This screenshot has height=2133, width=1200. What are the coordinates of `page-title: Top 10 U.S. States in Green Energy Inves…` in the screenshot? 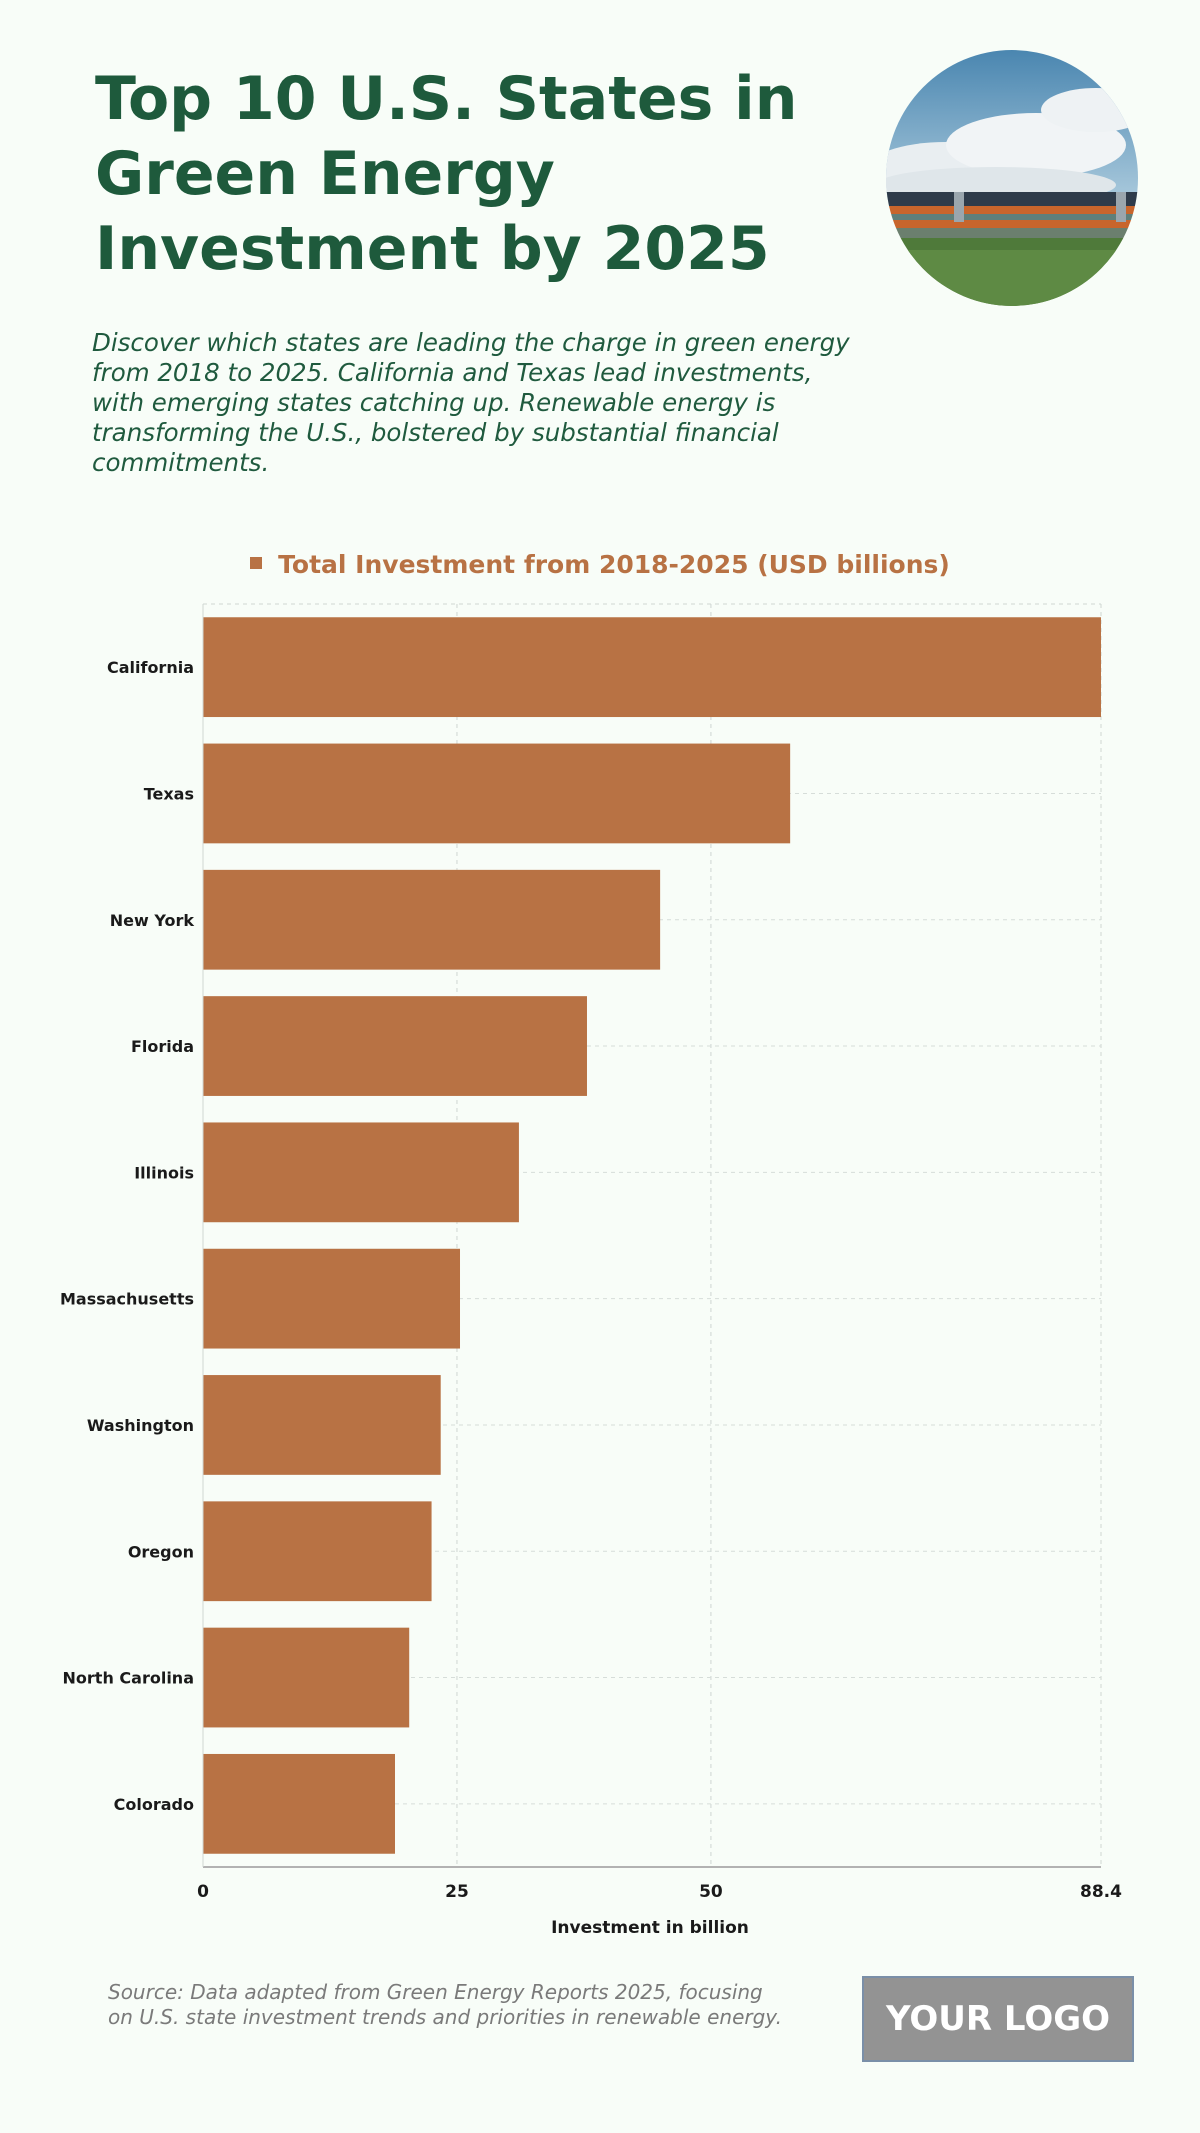 It's located at (446, 174).